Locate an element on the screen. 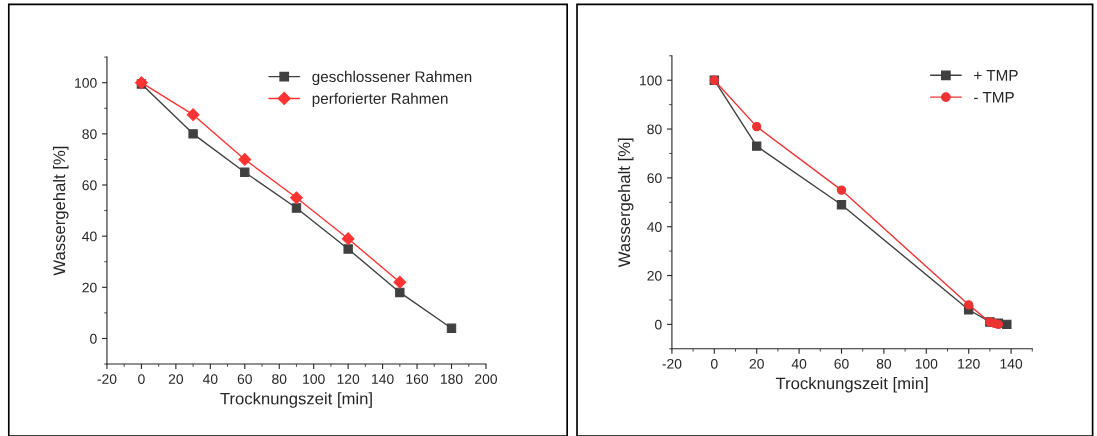 This screenshot has height=436, width=1097. legend-label: + TMP is located at coordinates (996, 75).